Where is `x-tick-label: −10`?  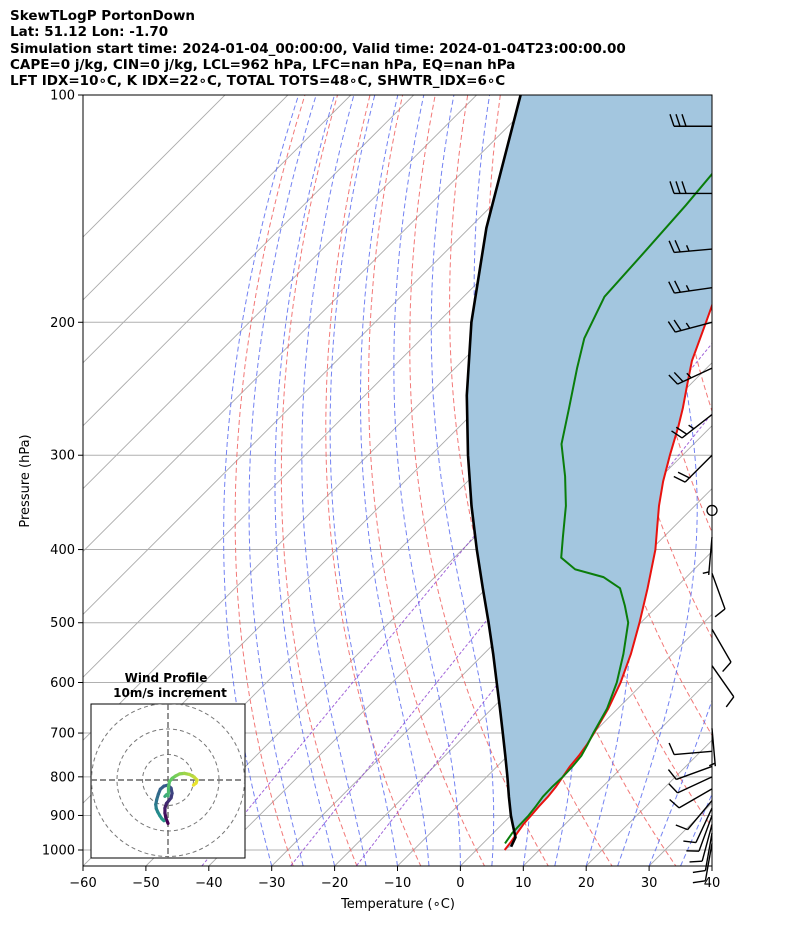 x-tick-label: −10 is located at coordinates (397, 883).